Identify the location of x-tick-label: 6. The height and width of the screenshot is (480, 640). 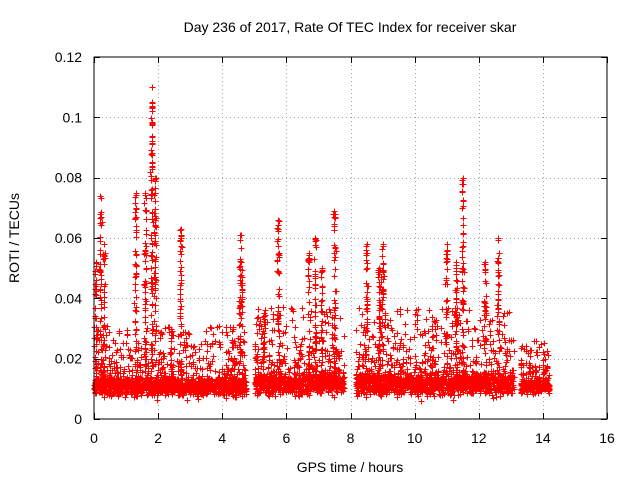
(286, 438).